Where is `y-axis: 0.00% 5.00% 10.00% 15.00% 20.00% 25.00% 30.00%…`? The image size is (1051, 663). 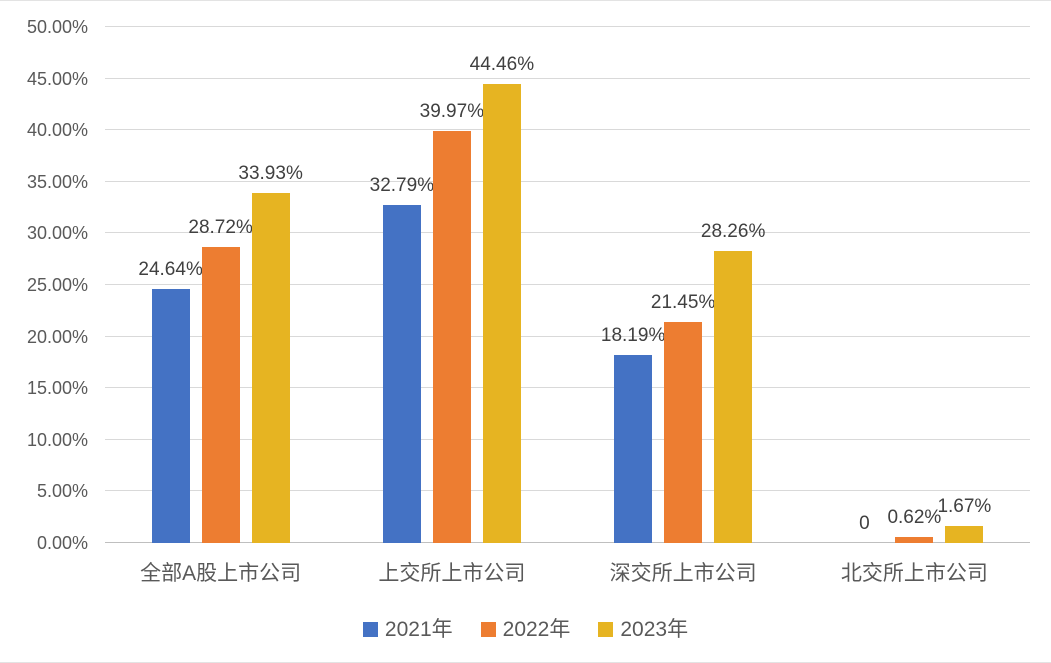 y-axis: 0.00% 5.00% 10.00% 15.00% 20.00% 25.00% 30.00%… is located at coordinates (44, 285).